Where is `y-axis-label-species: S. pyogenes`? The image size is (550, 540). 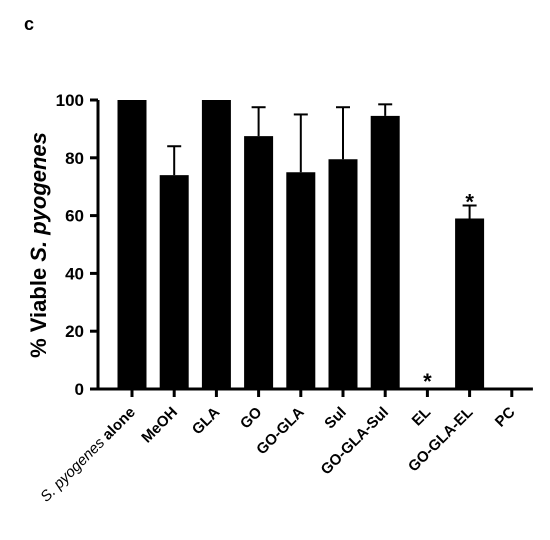
y-axis-label-species: S. pyogenes is located at coordinates (38, 197).